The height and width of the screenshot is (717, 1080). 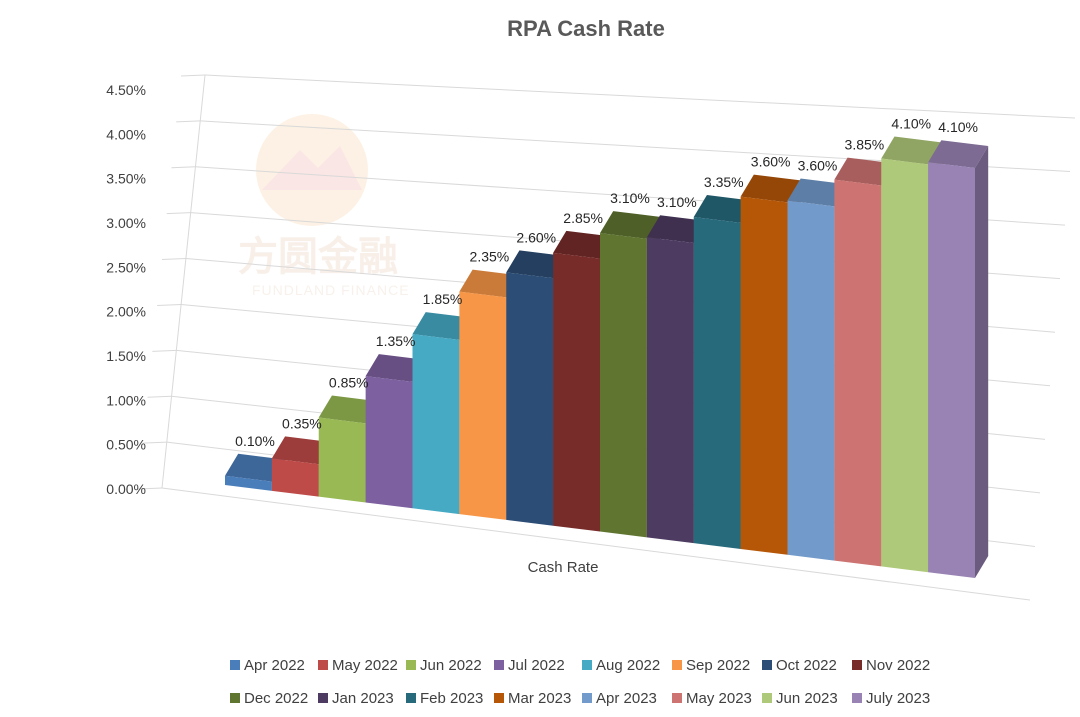 I want to click on data-label: 2.35%, so click(x=490, y=257).